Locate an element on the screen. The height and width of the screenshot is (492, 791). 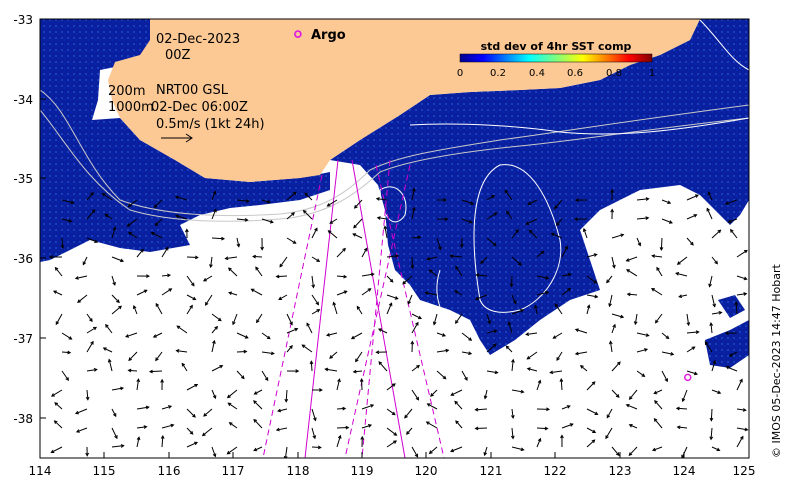
y-tick-marks is located at coordinates (43, 218).